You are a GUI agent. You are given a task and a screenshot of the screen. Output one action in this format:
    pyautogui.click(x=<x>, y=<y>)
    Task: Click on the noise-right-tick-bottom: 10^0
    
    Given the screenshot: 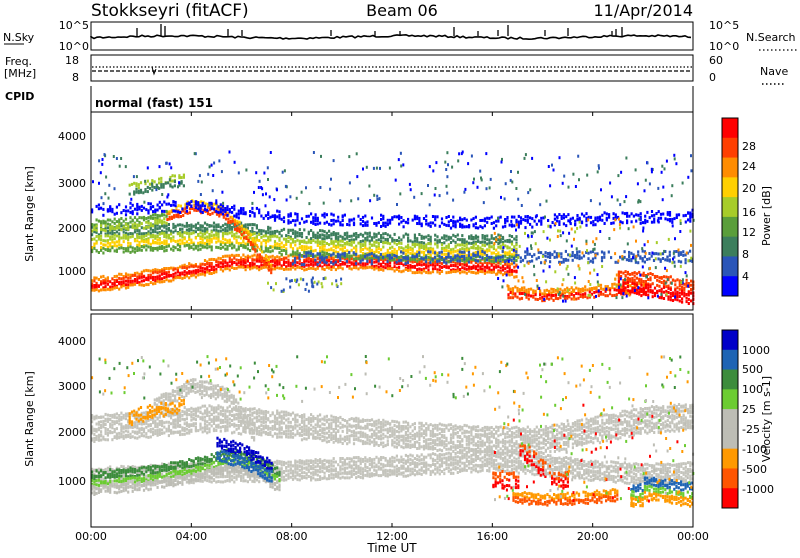 What is the action you would take?
    pyautogui.click(x=724, y=46)
    